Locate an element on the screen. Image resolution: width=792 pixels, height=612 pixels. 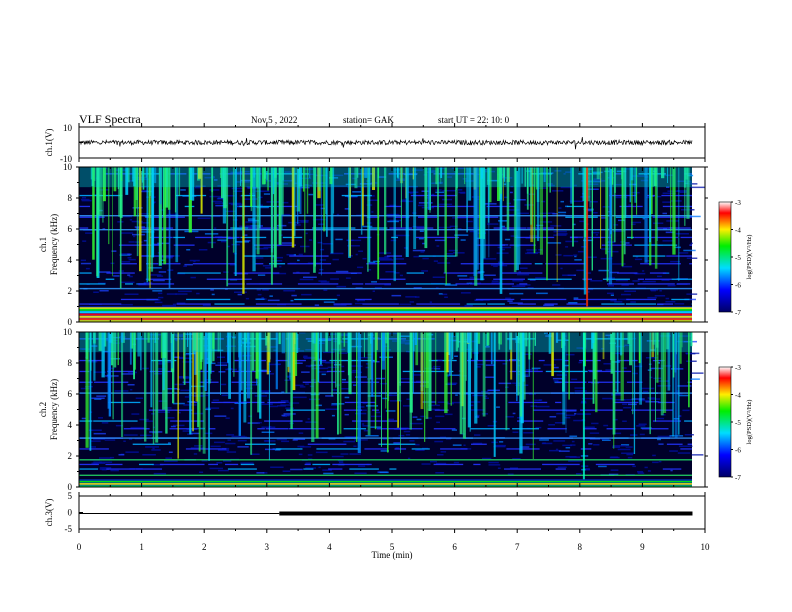
ch1-ytick-label: 10 is located at coordinates (68, 128).